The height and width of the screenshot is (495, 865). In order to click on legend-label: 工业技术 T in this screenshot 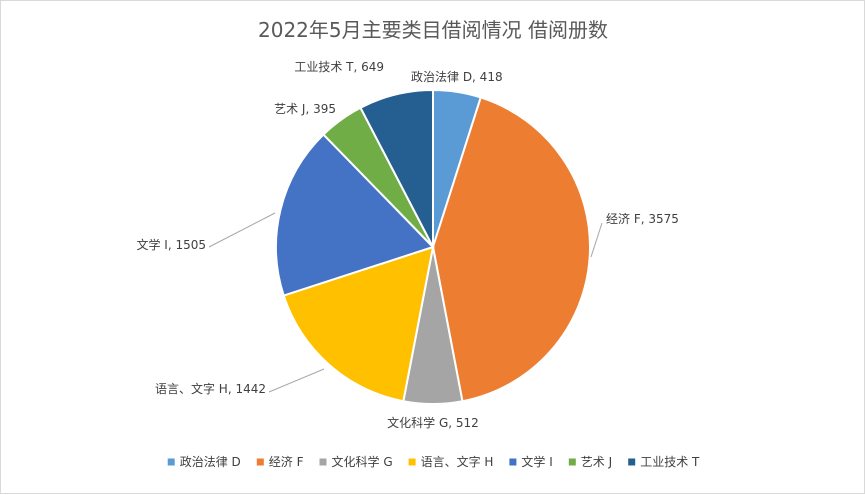, I will do `click(670, 462)`.